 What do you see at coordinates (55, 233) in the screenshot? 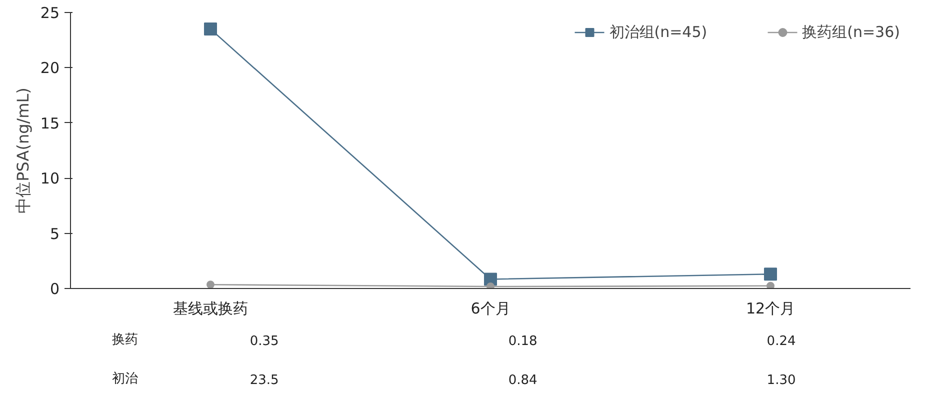
I see `y-tick-label: 5` at bounding box center [55, 233].